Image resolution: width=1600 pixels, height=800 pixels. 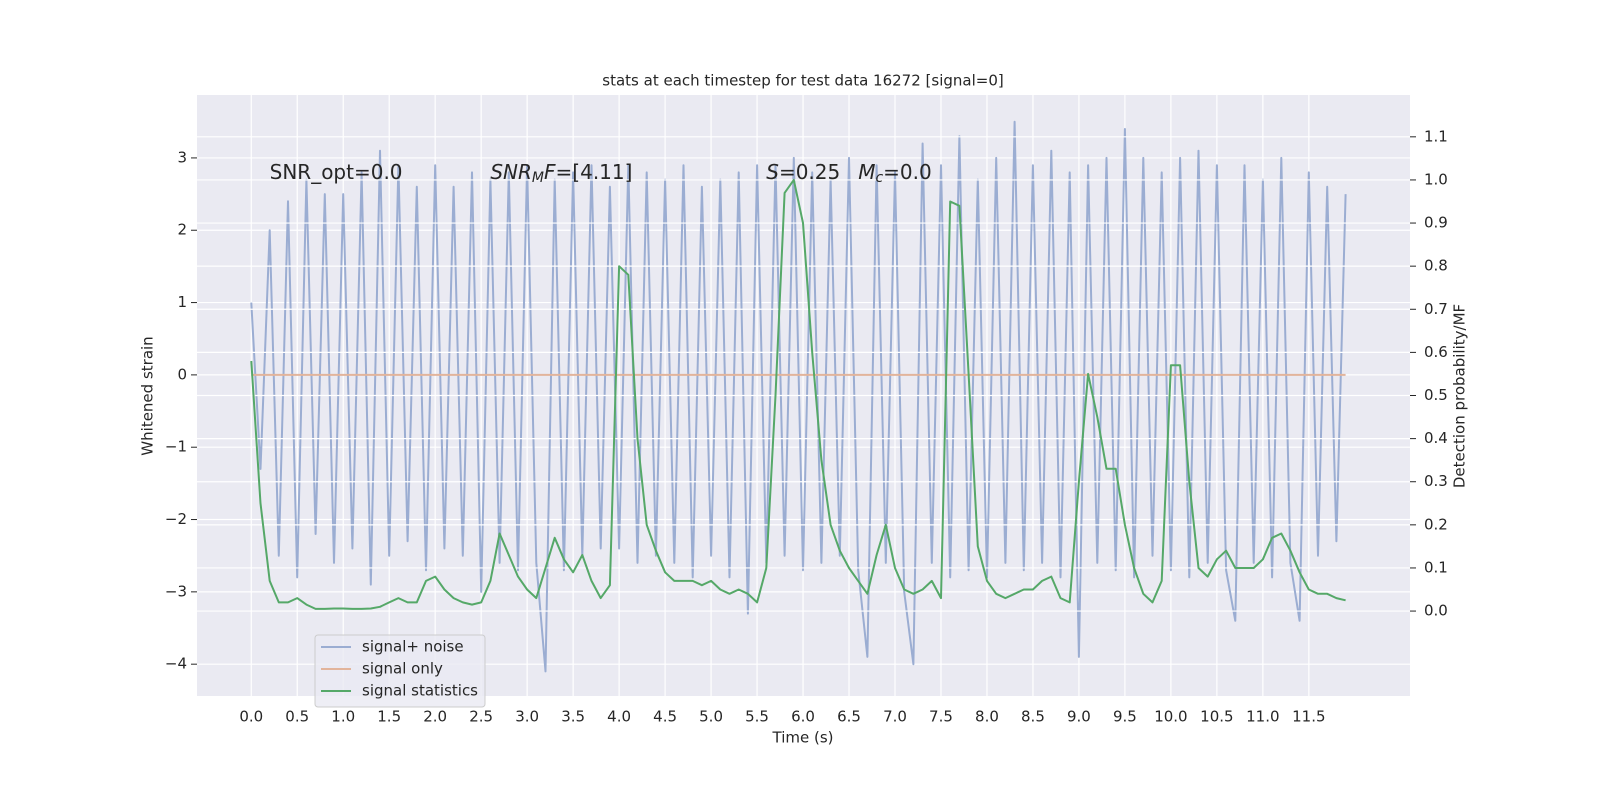 What do you see at coordinates (176, 447) in the screenshot?
I see `y-tick-label: −1` at bounding box center [176, 447].